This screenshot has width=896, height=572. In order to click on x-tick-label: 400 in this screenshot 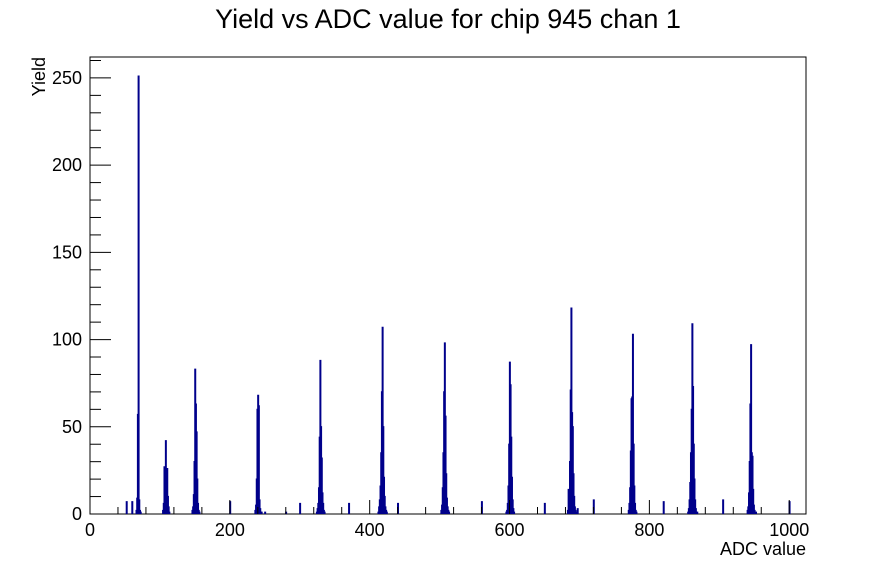, I will do `click(370, 530)`.